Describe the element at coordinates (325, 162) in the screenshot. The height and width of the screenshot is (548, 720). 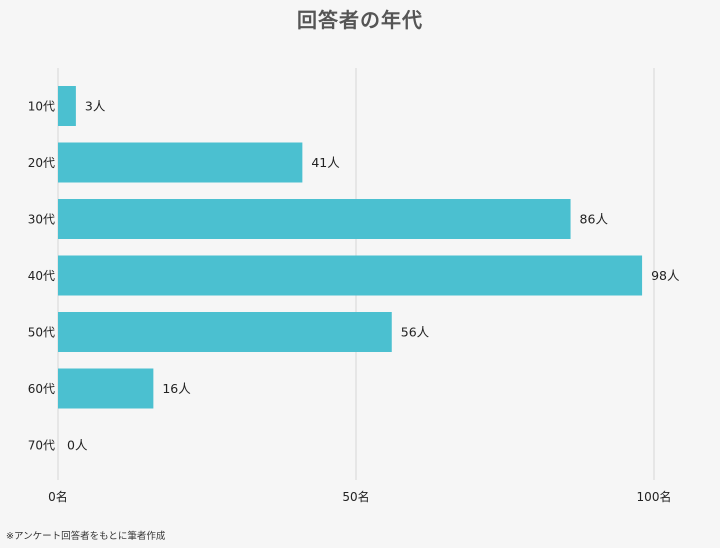
I see `data-label-1: 41人` at that location.